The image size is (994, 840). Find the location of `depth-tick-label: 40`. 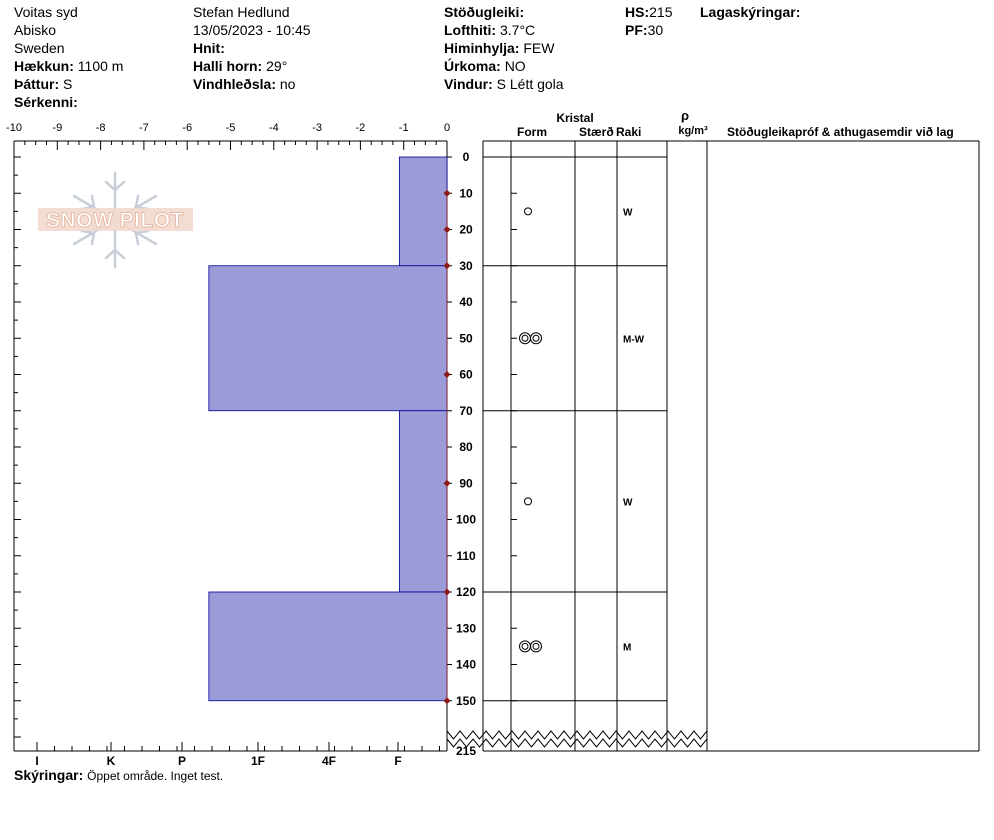

depth-tick-label: 40 is located at coordinates (466, 302).